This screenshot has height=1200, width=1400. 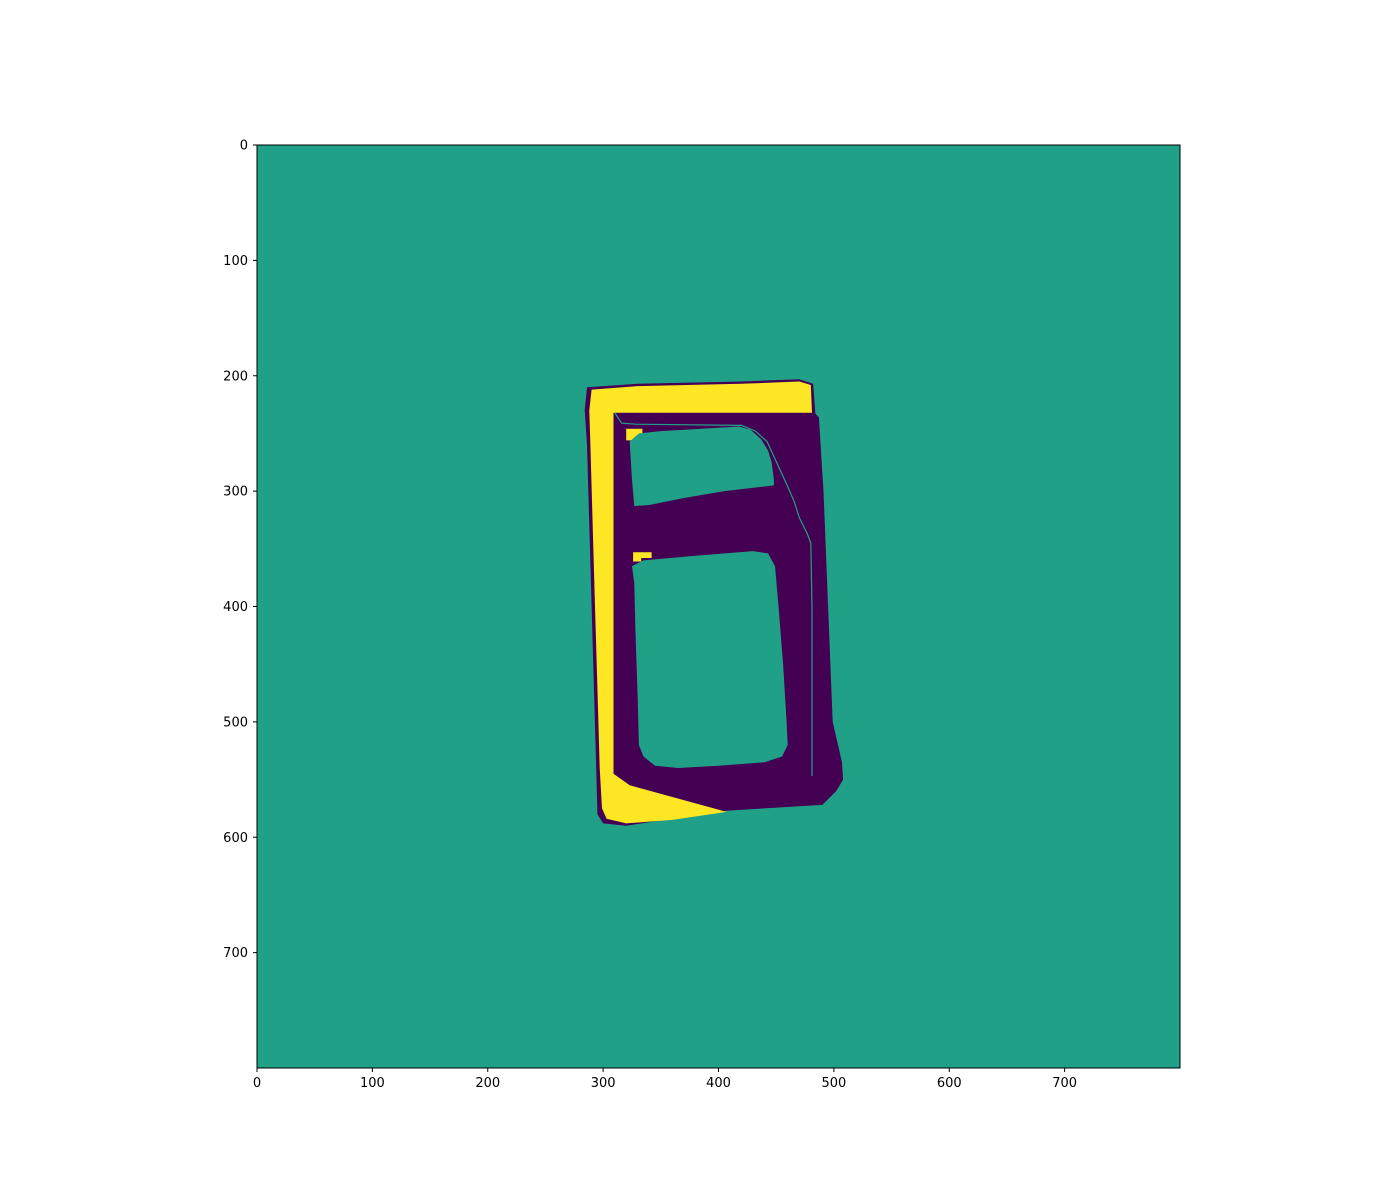 What do you see at coordinates (257, 1083) in the screenshot?
I see `x-tick-label-0: 0` at bounding box center [257, 1083].